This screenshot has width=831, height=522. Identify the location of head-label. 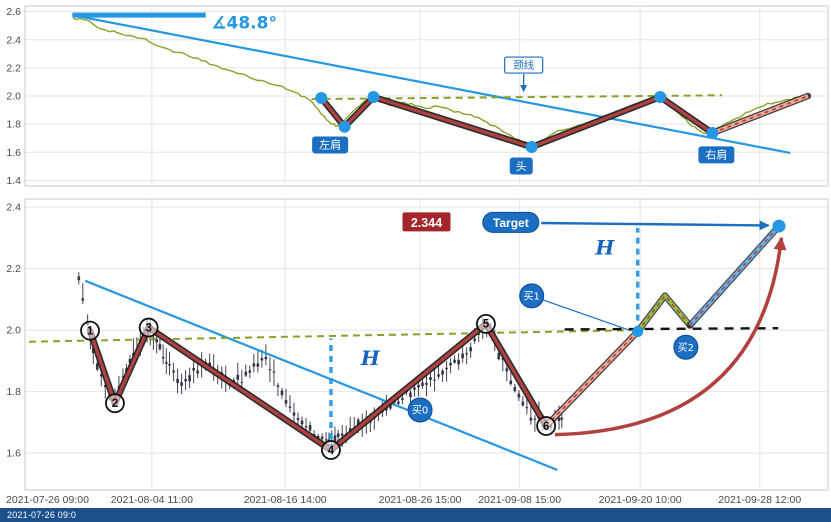
(521, 166).